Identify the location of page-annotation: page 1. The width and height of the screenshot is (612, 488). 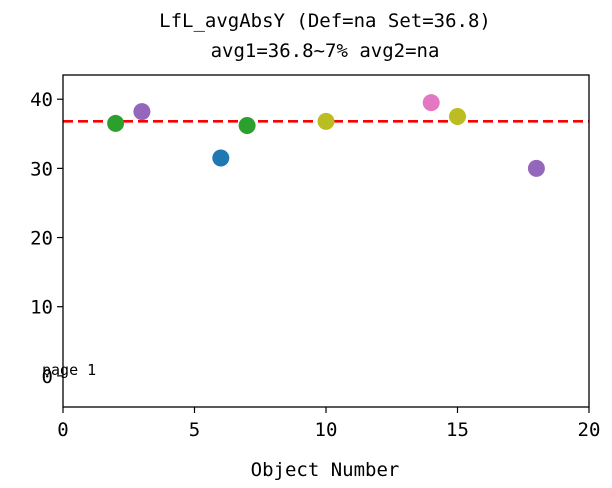
(69, 370).